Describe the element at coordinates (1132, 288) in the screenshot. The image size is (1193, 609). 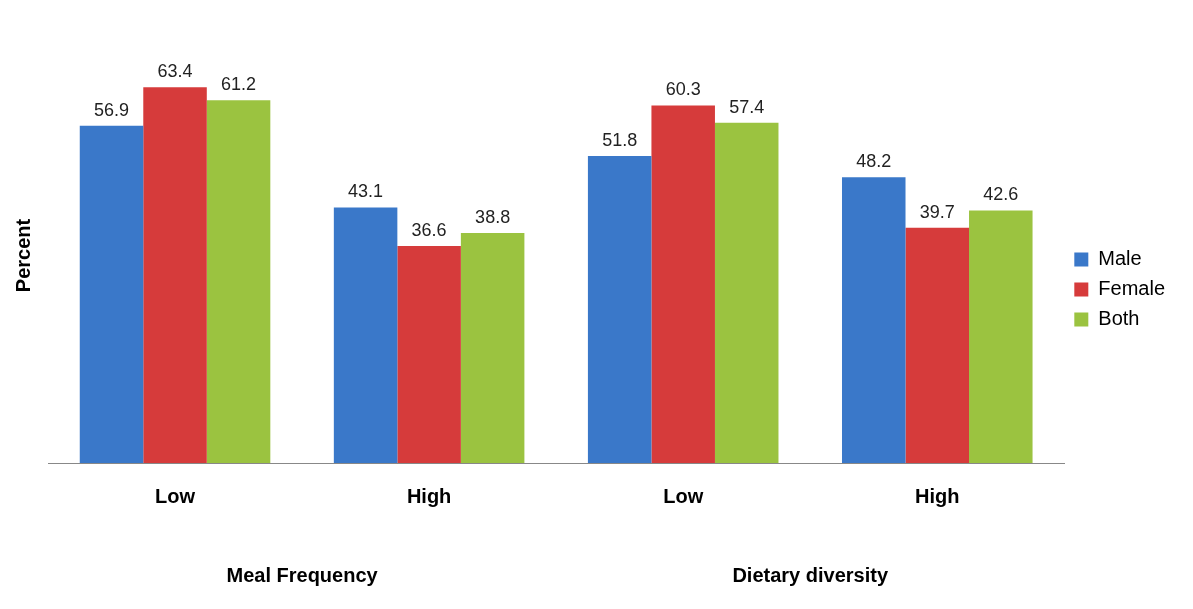
I see `legend-label: Female` at that location.